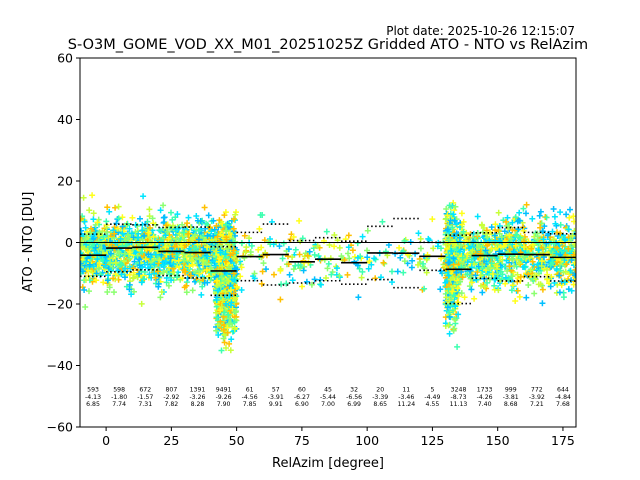 The image size is (640, 480). I want to click on bin-std-label: 6.90, so click(302, 404).